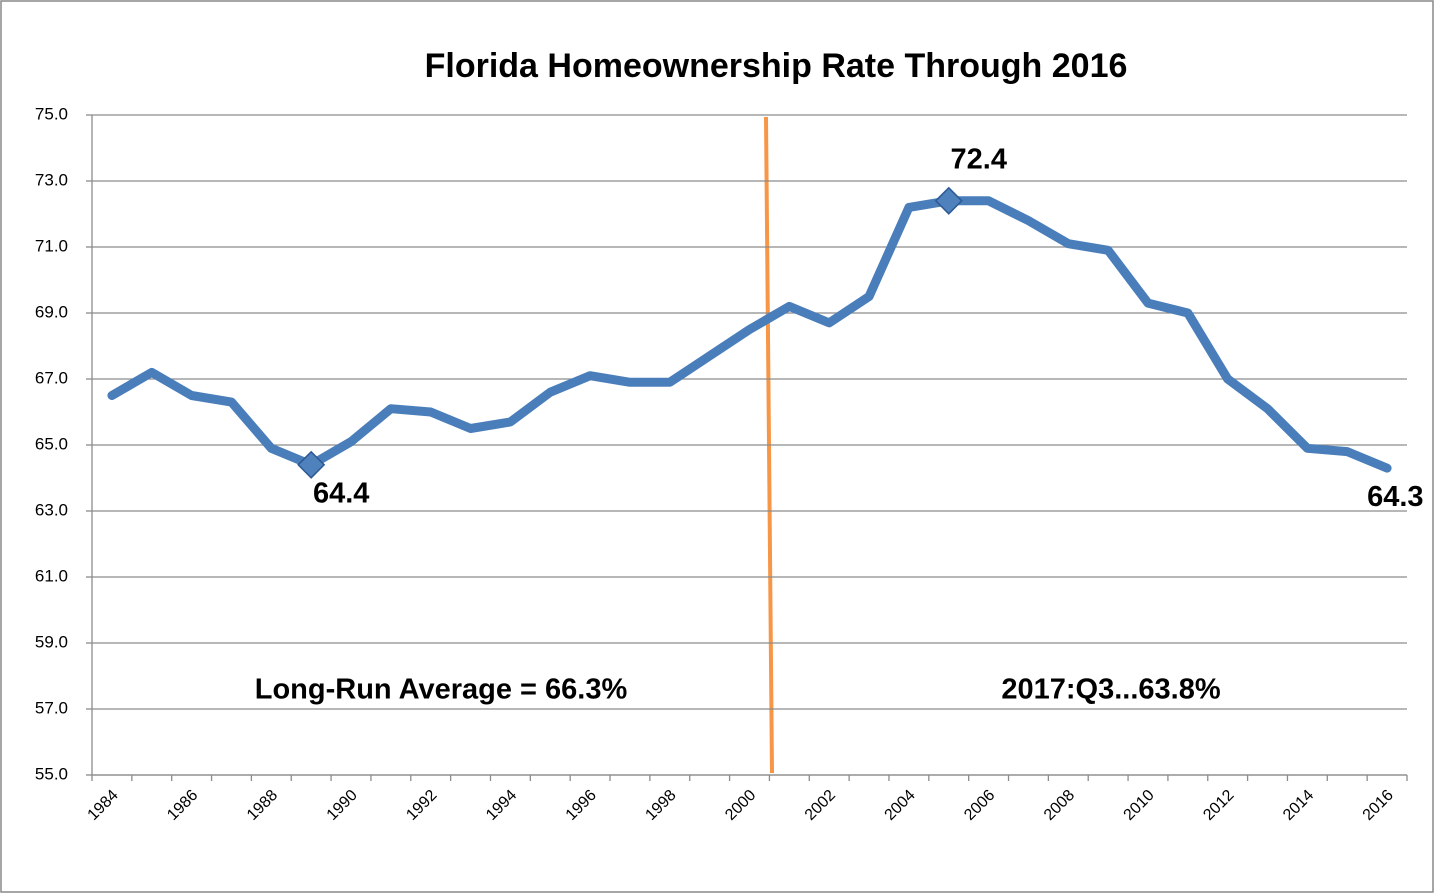 Image resolution: width=1435 pixels, height=894 pixels. What do you see at coordinates (51, 575) in the screenshot?
I see `y-tick-label: 61.0` at bounding box center [51, 575].